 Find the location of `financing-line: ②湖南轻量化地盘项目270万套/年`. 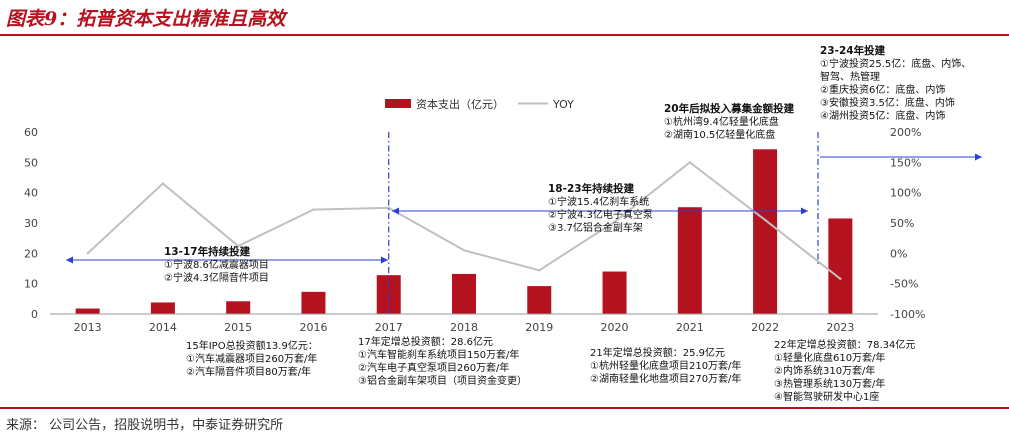

financing-line: ②湖南轻量化地盘项目270万套/年 is located at coordinates (665, 378).